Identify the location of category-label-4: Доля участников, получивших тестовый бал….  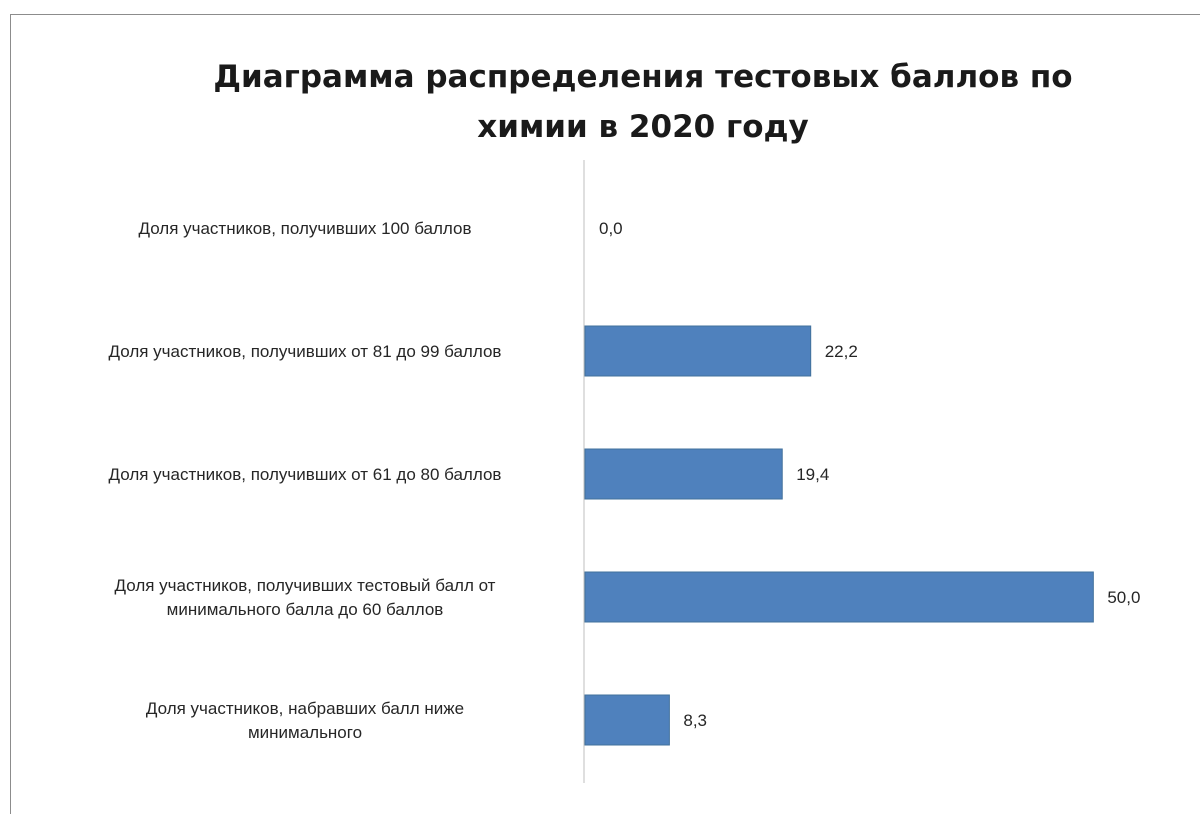
(305, 597).